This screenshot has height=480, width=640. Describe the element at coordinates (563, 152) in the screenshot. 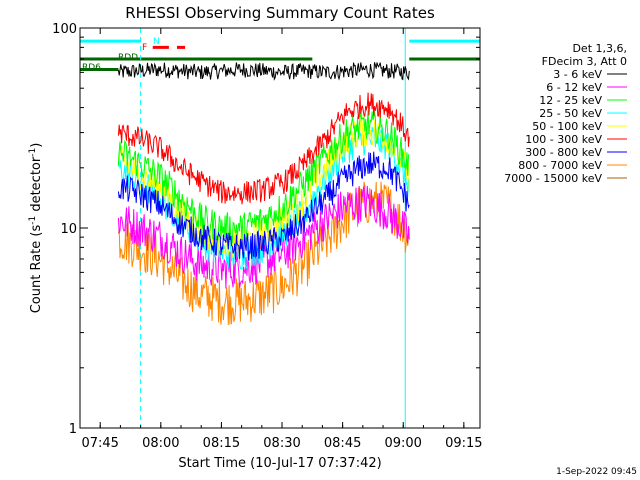

I see `legend-label-6: 300 - 800 keV` at that location.